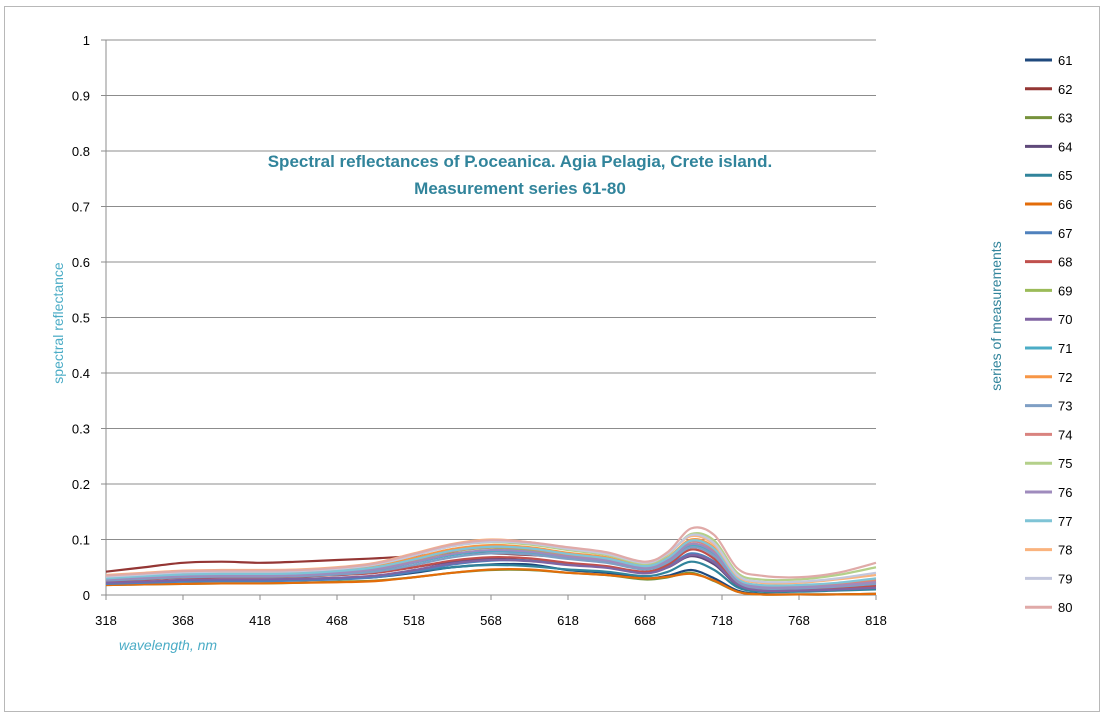 The height and width of the screenshot is (720, 1106). What do you see at coordinates (1048, 334) in the screenshot?
I see `legend: 61 62 63 64 65 66 67 68 69 70 71 72 73 74 75 76 77 78 79 80` at bounding box center [1048, 334].